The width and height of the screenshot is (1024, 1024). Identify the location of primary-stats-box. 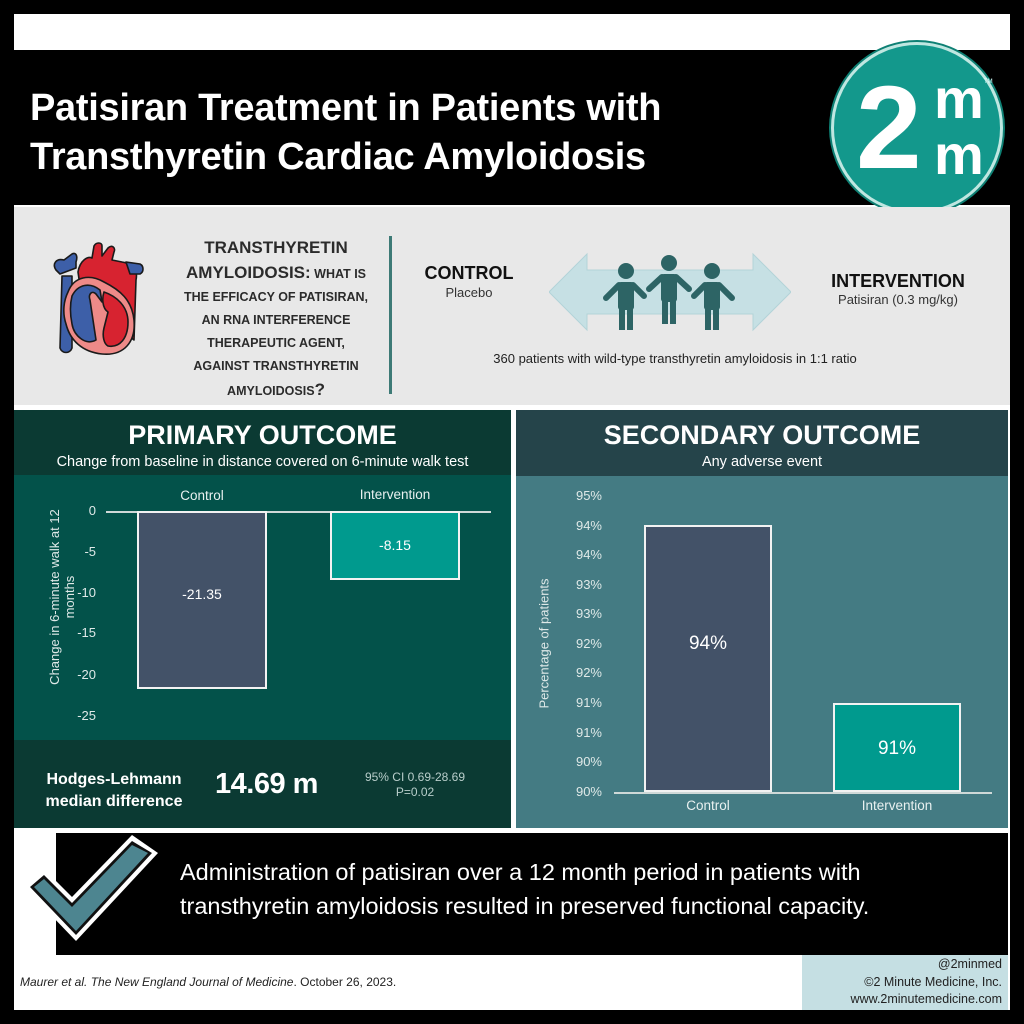
(262, 784).